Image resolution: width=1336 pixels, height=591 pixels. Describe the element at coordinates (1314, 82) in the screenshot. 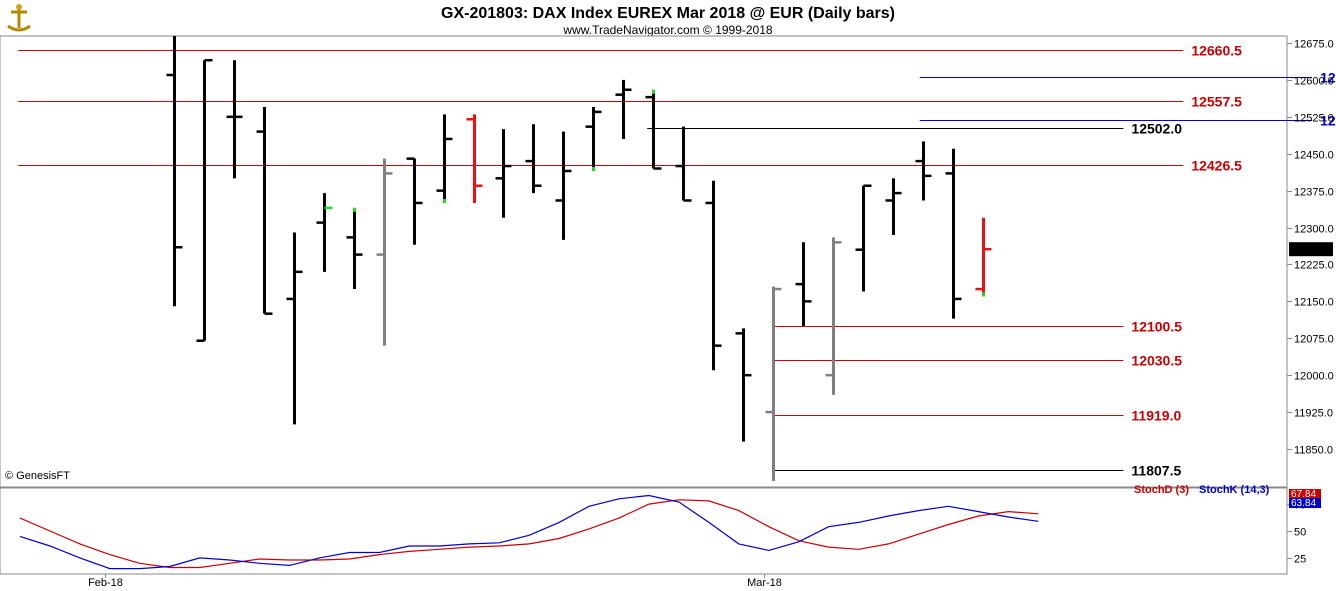

I see `price-tick-label-1: 12600.0` at that location.